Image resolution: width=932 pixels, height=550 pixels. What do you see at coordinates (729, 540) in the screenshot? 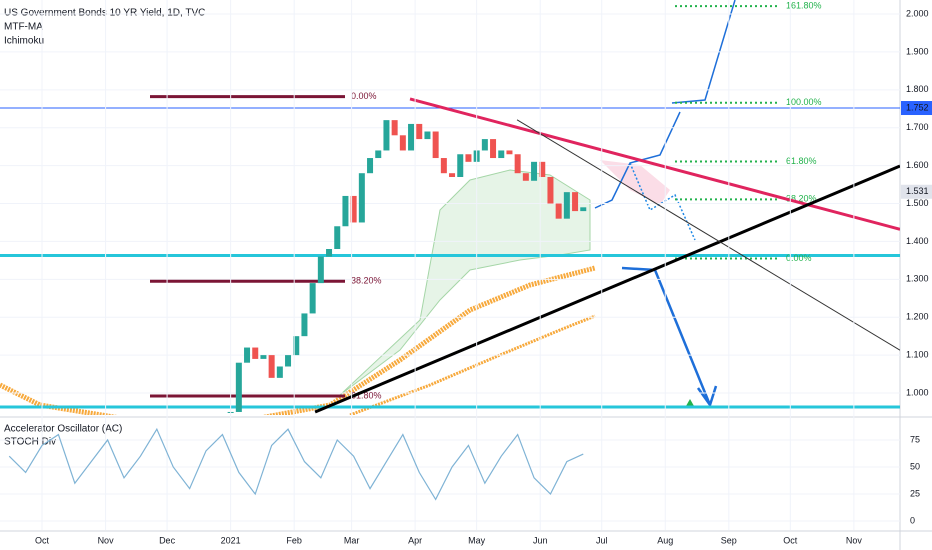
I see `x-tick-label: Sep` at bounding box center [729, 540].